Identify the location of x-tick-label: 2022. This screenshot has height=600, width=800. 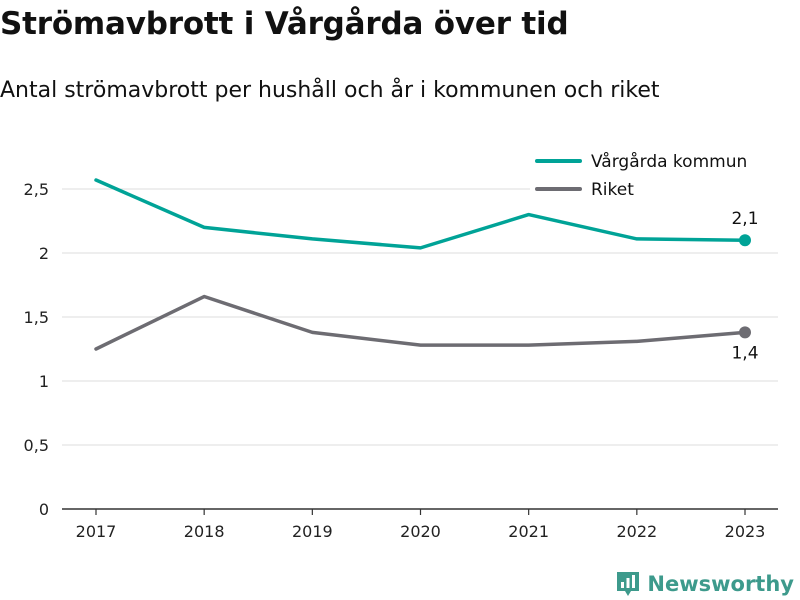
(636, 531).